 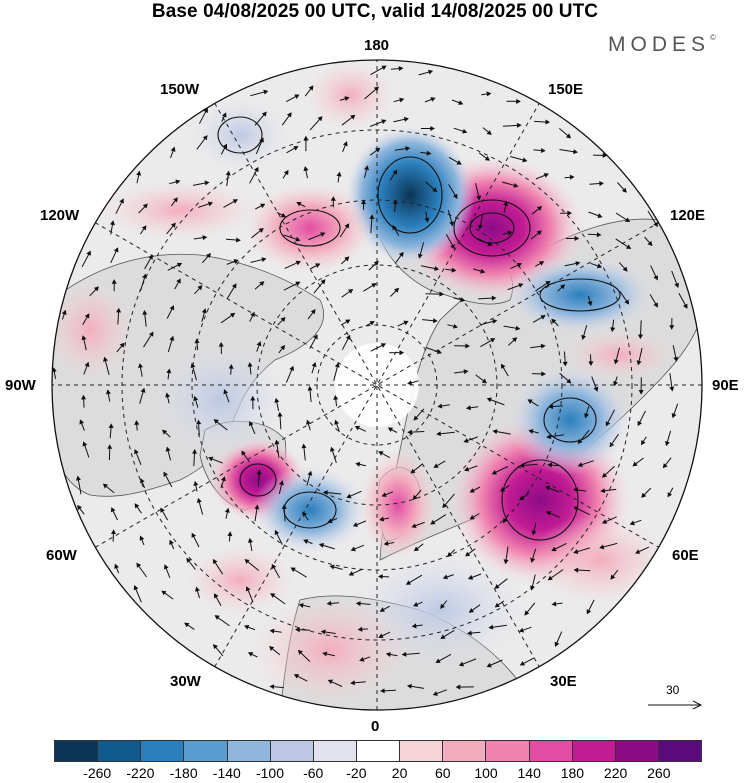 What do you see at coordinates (185, 681) in the screenshot?
I see `lon-label-30w: 30W` at bounding box center [185, 681].